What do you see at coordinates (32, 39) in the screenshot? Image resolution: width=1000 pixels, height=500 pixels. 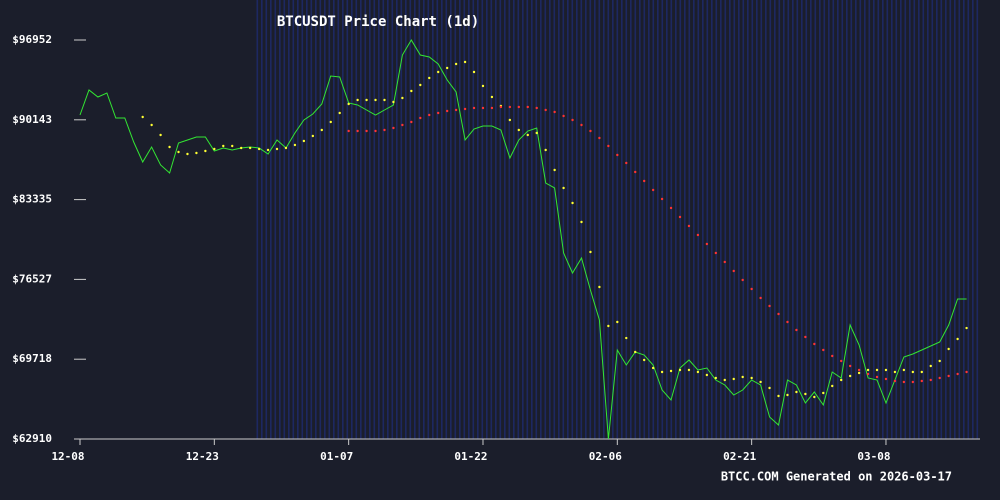 I see `y-tick-label: $96952` at bounding box center [32, 39].